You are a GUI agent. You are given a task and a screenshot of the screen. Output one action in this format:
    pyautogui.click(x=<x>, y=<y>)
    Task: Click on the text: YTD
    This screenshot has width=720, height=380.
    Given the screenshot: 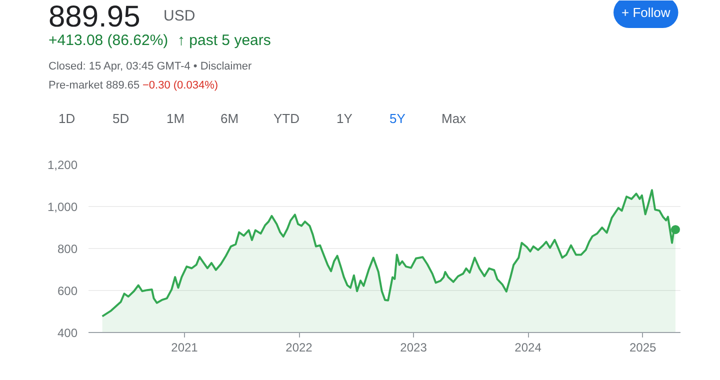 What is the action you would take?
    pyautogui.click(x=287, y=118)
    